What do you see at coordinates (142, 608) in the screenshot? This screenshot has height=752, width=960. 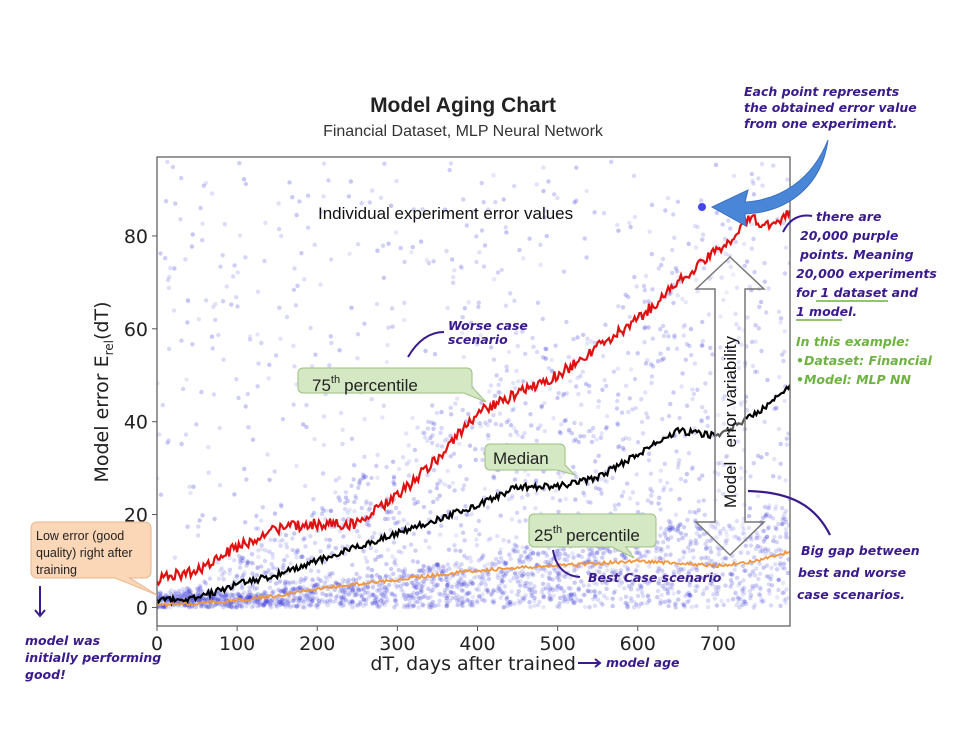 I see `y-tick-label: 0` at bounding box center [142, 608].